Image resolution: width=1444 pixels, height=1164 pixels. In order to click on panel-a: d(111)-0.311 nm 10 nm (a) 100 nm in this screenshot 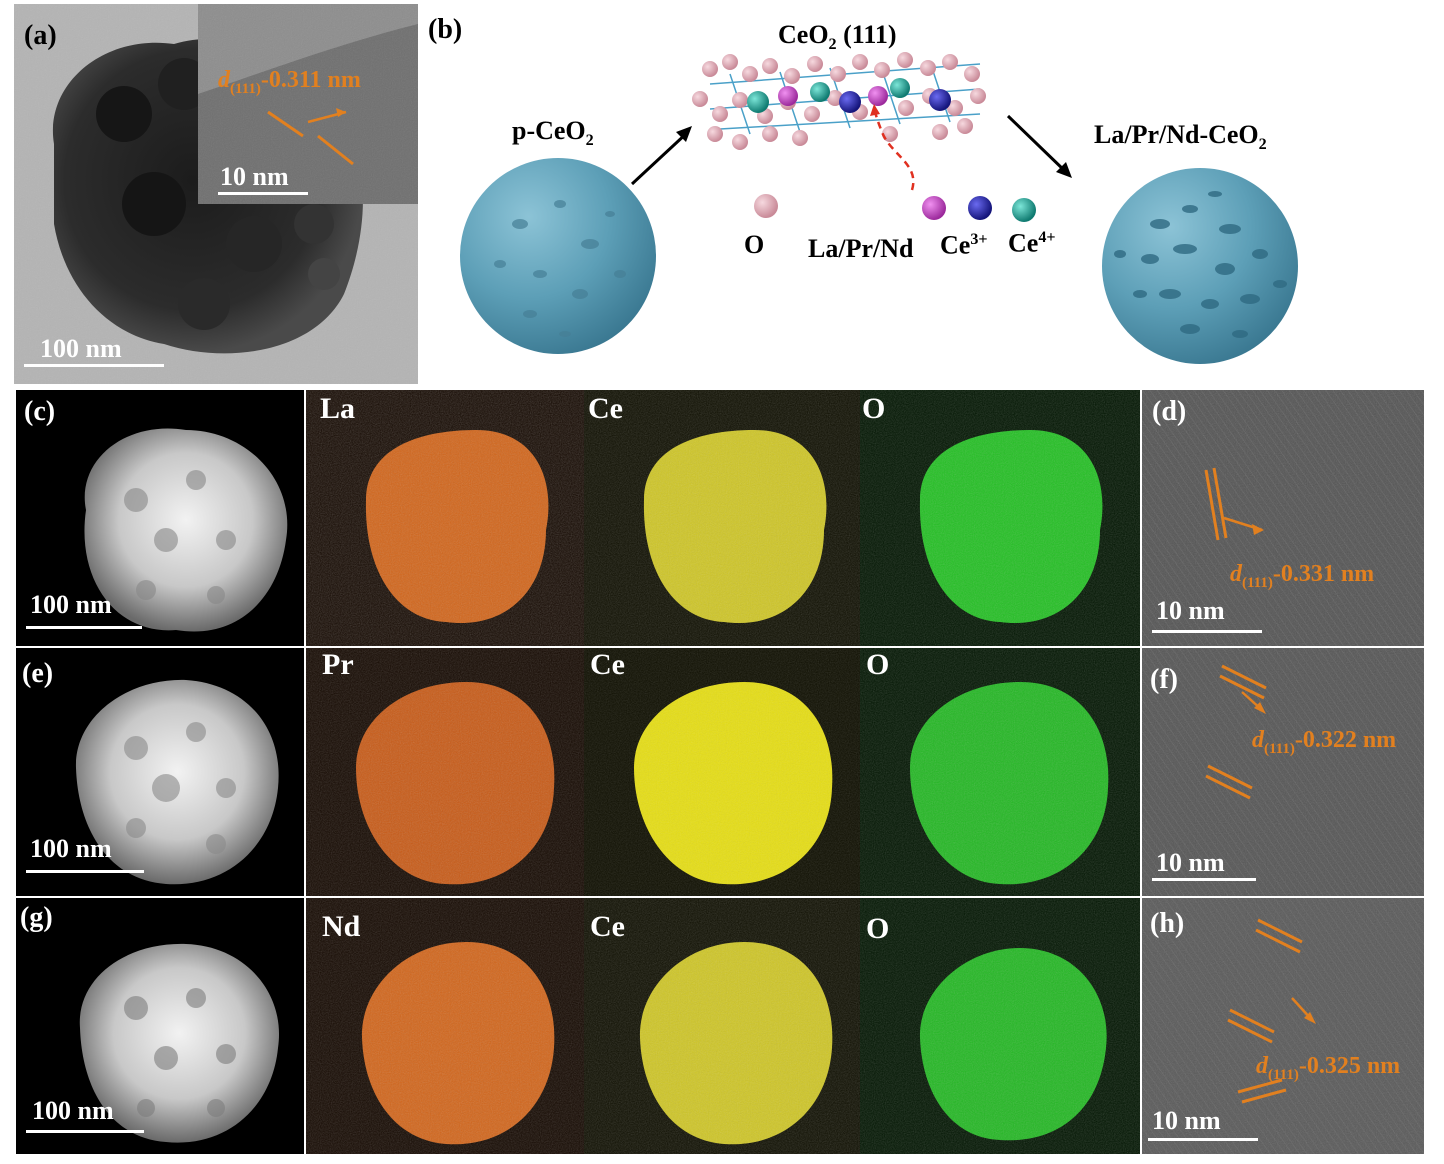, I will do `click(216, 194)`.